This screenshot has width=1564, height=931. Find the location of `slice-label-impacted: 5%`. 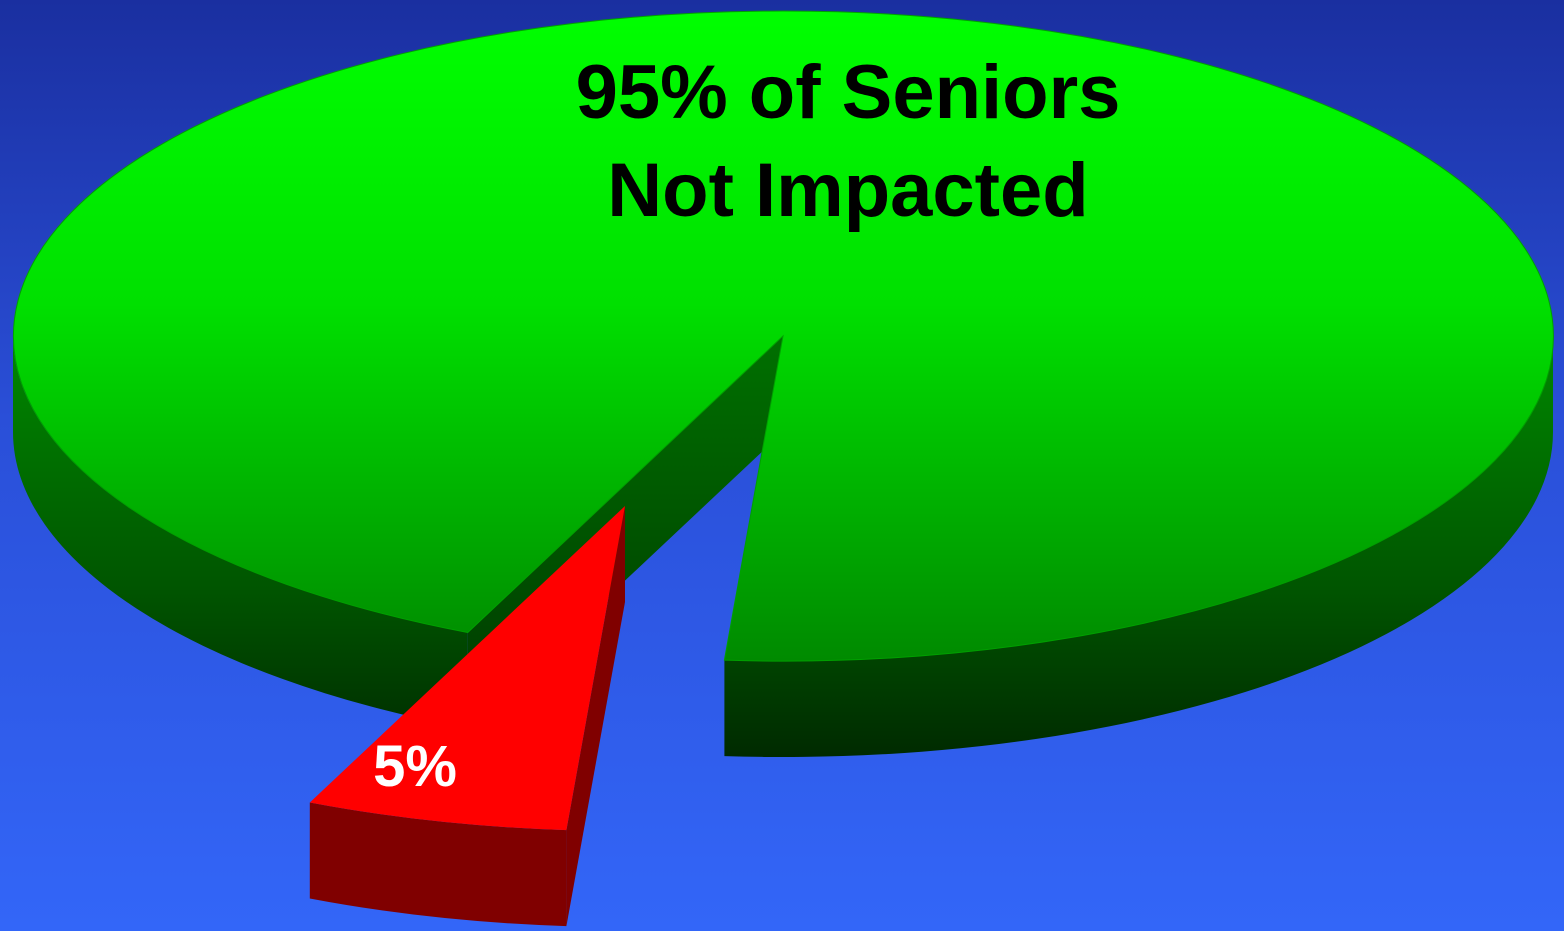

slice-label-impacted: 5% is located at coordinates (415, 766).